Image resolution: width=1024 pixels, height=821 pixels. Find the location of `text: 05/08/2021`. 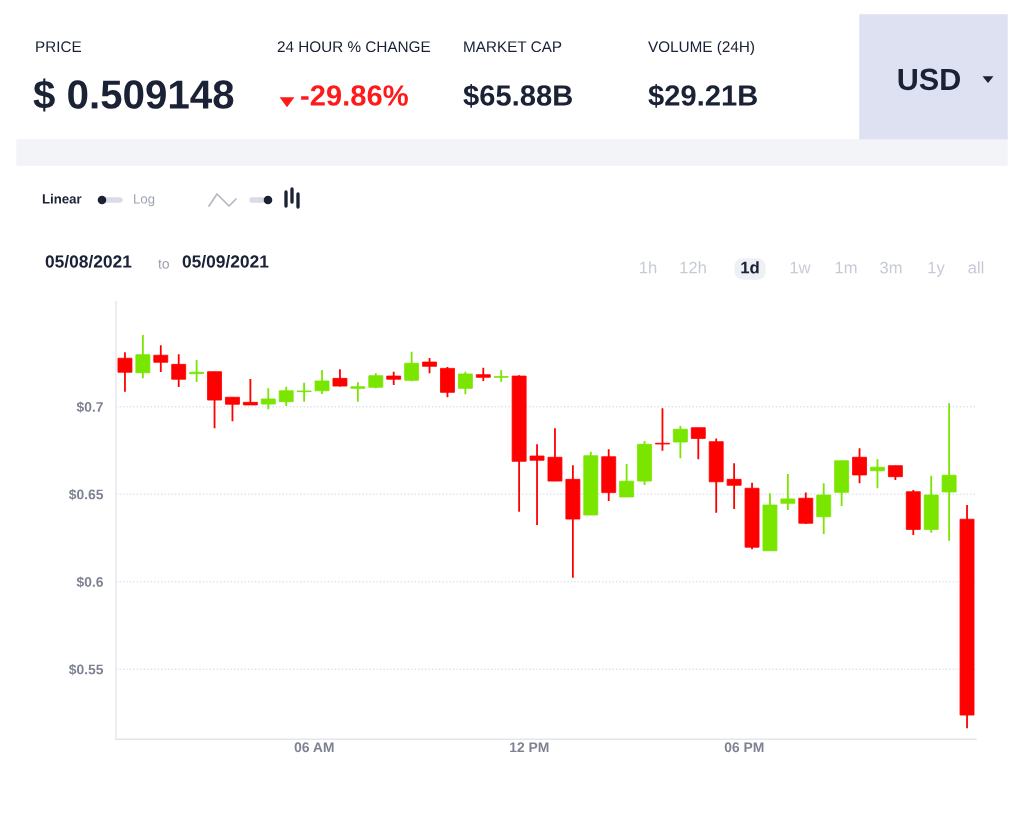

text: 05/08/2021 is located at coordinates (88, 261).